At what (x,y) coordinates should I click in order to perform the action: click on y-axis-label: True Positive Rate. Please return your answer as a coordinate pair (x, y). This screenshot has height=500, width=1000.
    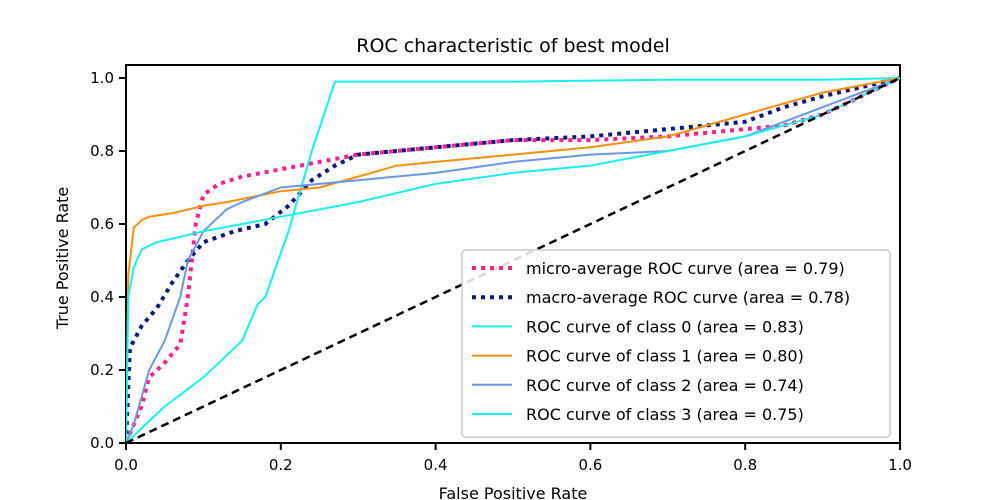
    Looking at the image, I should click on (62, 259).